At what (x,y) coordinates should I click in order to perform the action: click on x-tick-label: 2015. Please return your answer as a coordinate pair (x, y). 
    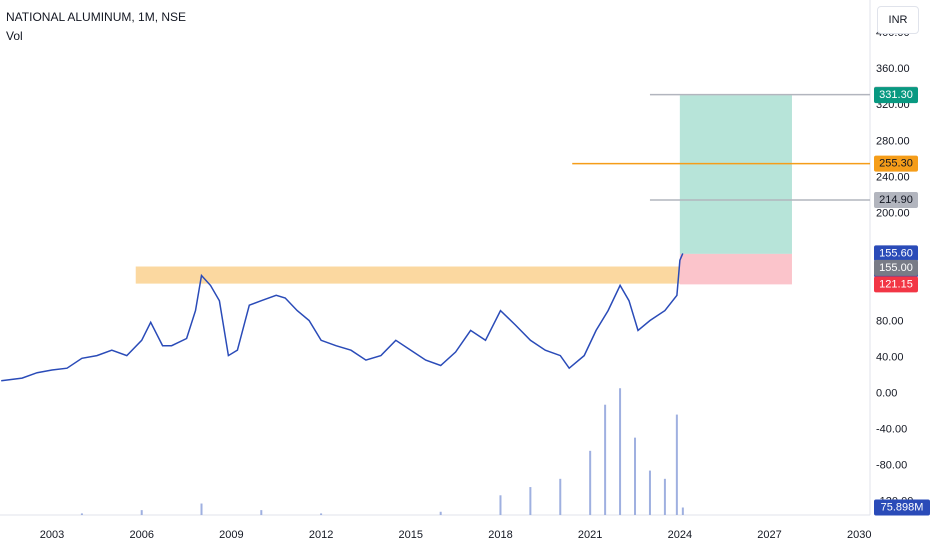
    Looking at the image, I should click on (411, 535).